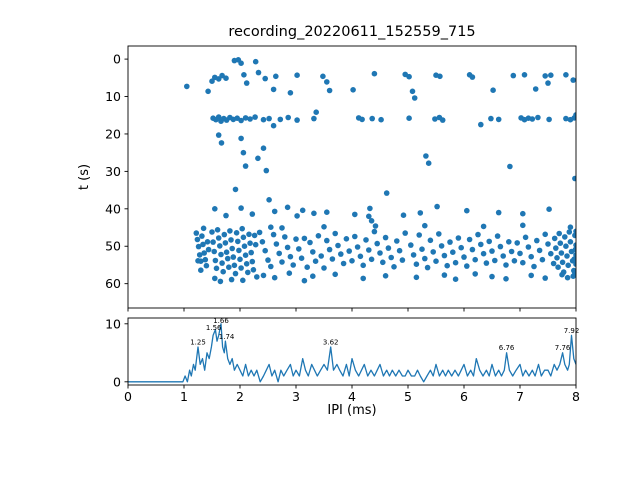  Describe the element at coordinates (520, 396) in the screenshot. I see `x-tick-label: 7` at that location.